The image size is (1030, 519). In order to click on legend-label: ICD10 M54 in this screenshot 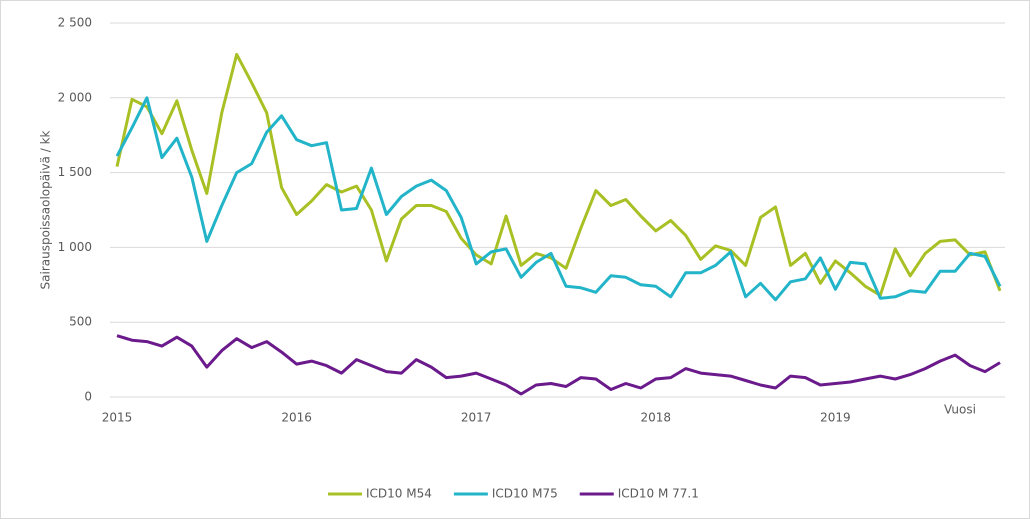, I will do `click(399, 494)`.